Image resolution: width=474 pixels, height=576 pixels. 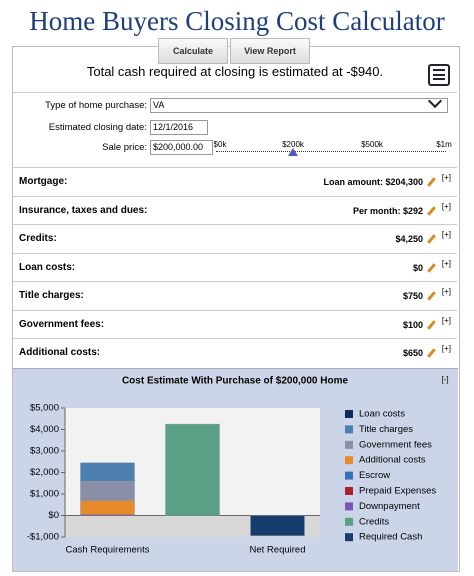 I want to click on cost-value: $750, so click(x=412, y=296).